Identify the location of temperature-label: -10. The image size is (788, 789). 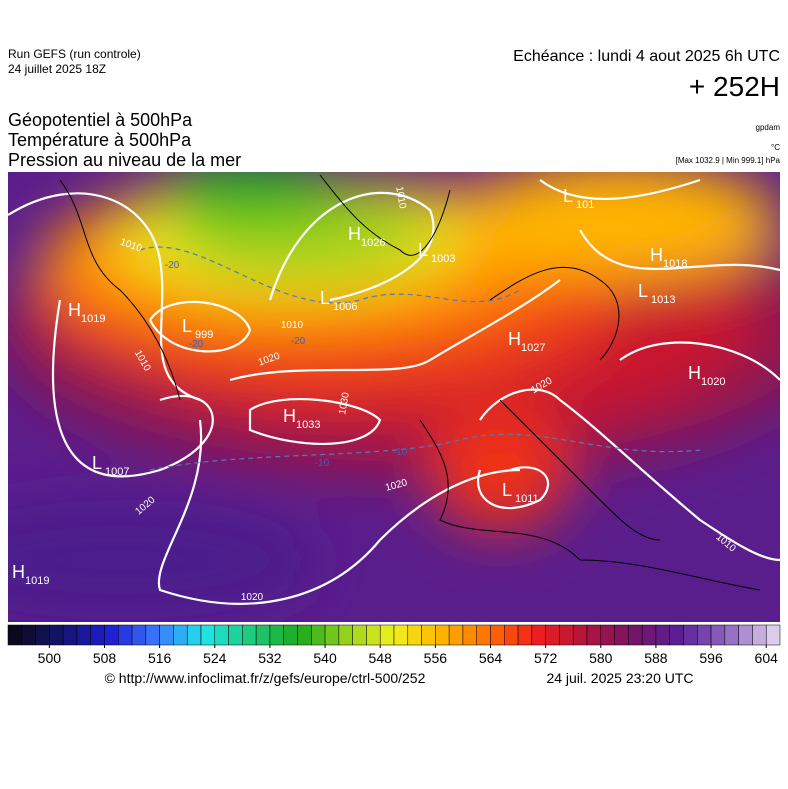
(322, 463).